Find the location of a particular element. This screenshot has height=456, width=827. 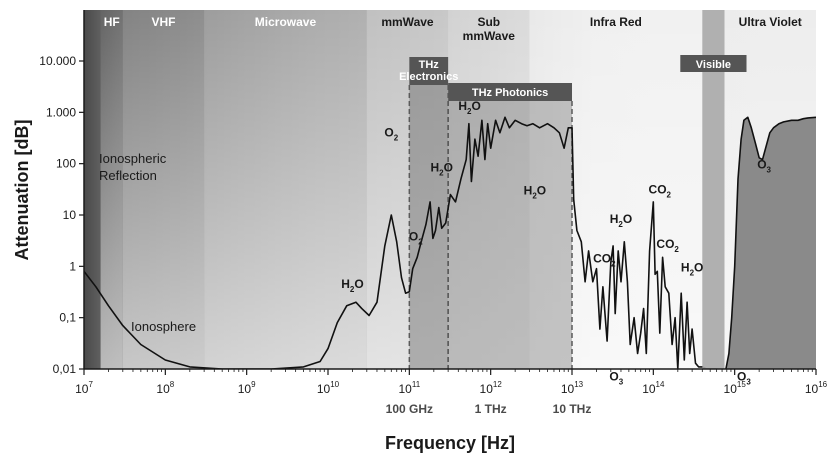

band-label-4: Sub mmWave is located at coordinates (489, 29).